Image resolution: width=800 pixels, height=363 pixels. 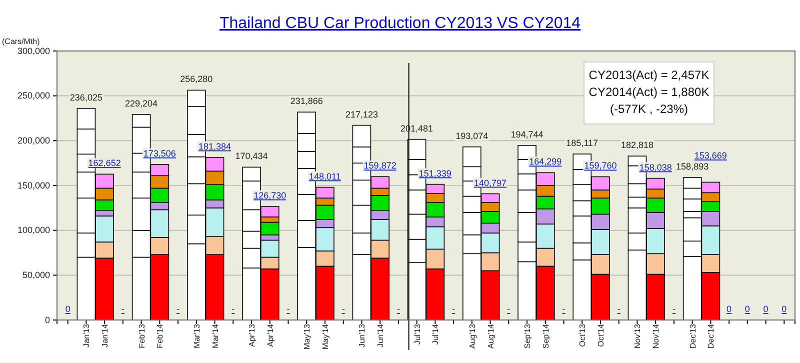 What do you see at coordinates (270, 195) in the screenshot?
I see `total-label: 126,730` at bounding box center [270, 195].